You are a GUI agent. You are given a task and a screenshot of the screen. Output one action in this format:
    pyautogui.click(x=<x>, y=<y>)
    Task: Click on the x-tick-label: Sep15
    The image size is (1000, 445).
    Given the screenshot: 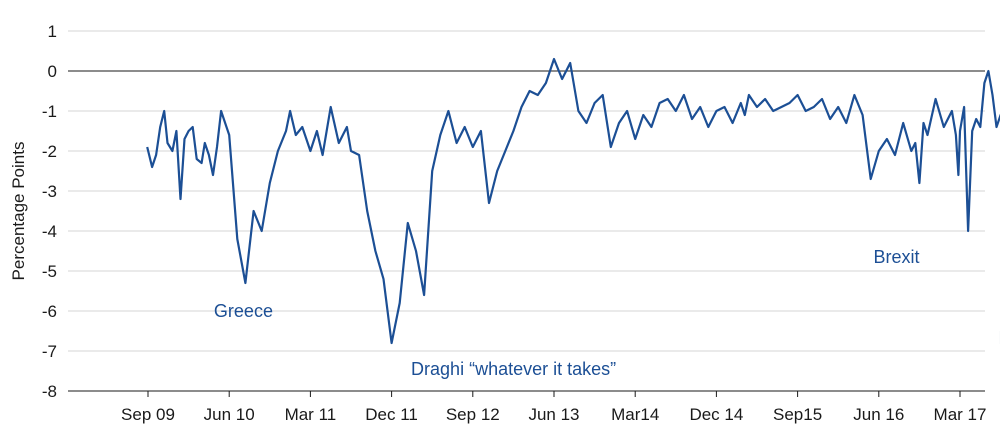 What is the action you would take?
    pyautogui.click(x=797, y=414)
    